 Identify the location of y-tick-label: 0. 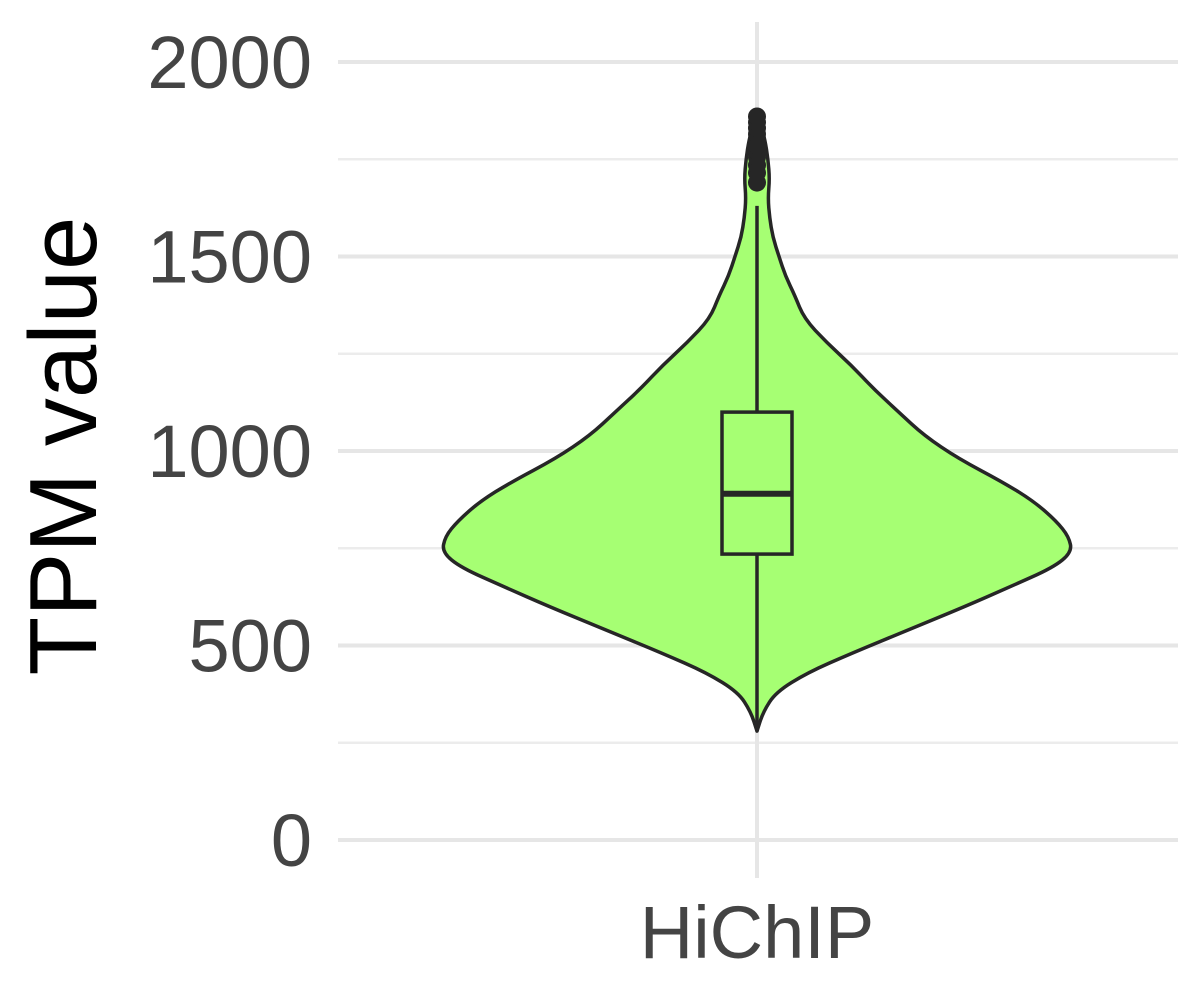
(291, 840).